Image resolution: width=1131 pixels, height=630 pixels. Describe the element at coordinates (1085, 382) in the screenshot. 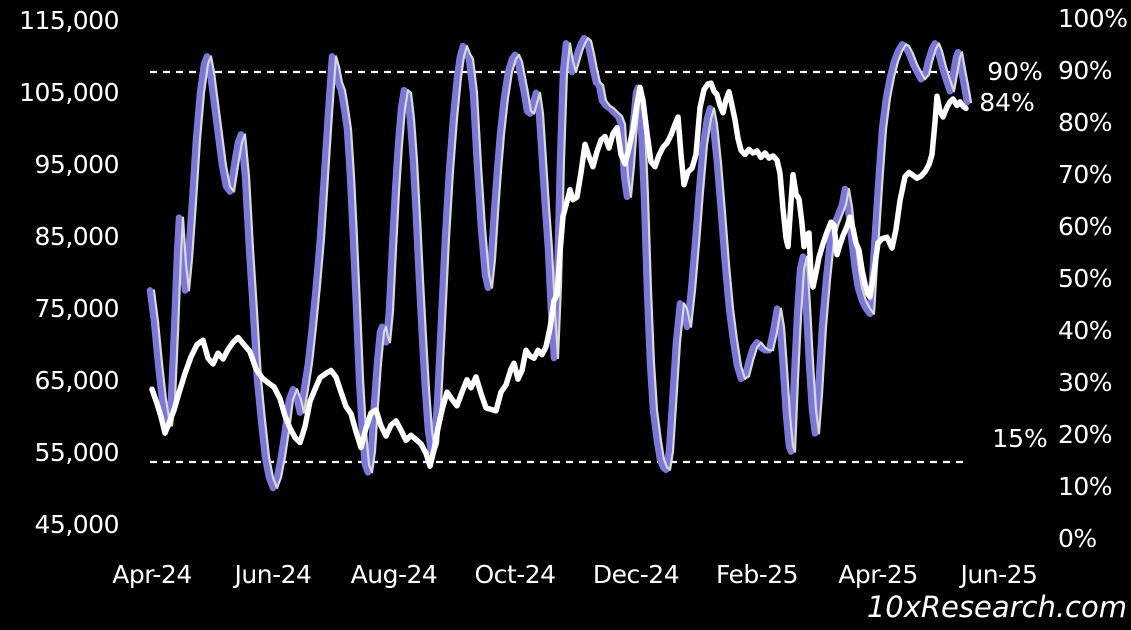

I see `right-axis-tick-label: 30%` at that location.